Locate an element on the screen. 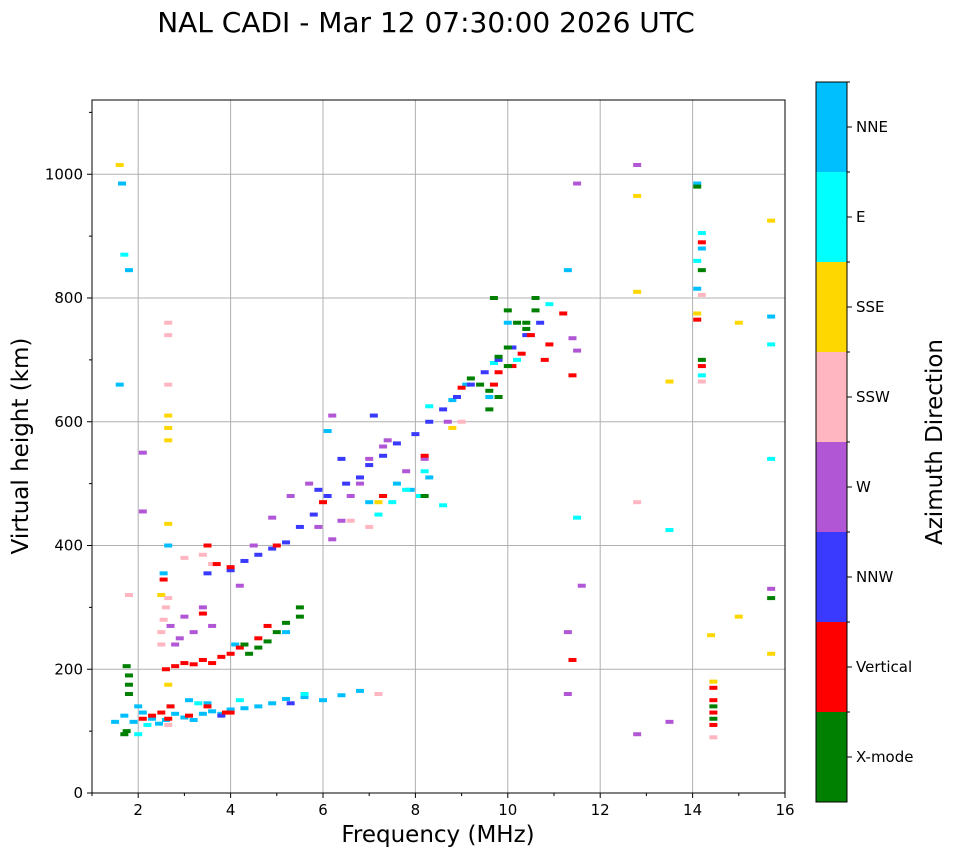  colorbar-tick-label: SSW is located at coordinates (873, 397).